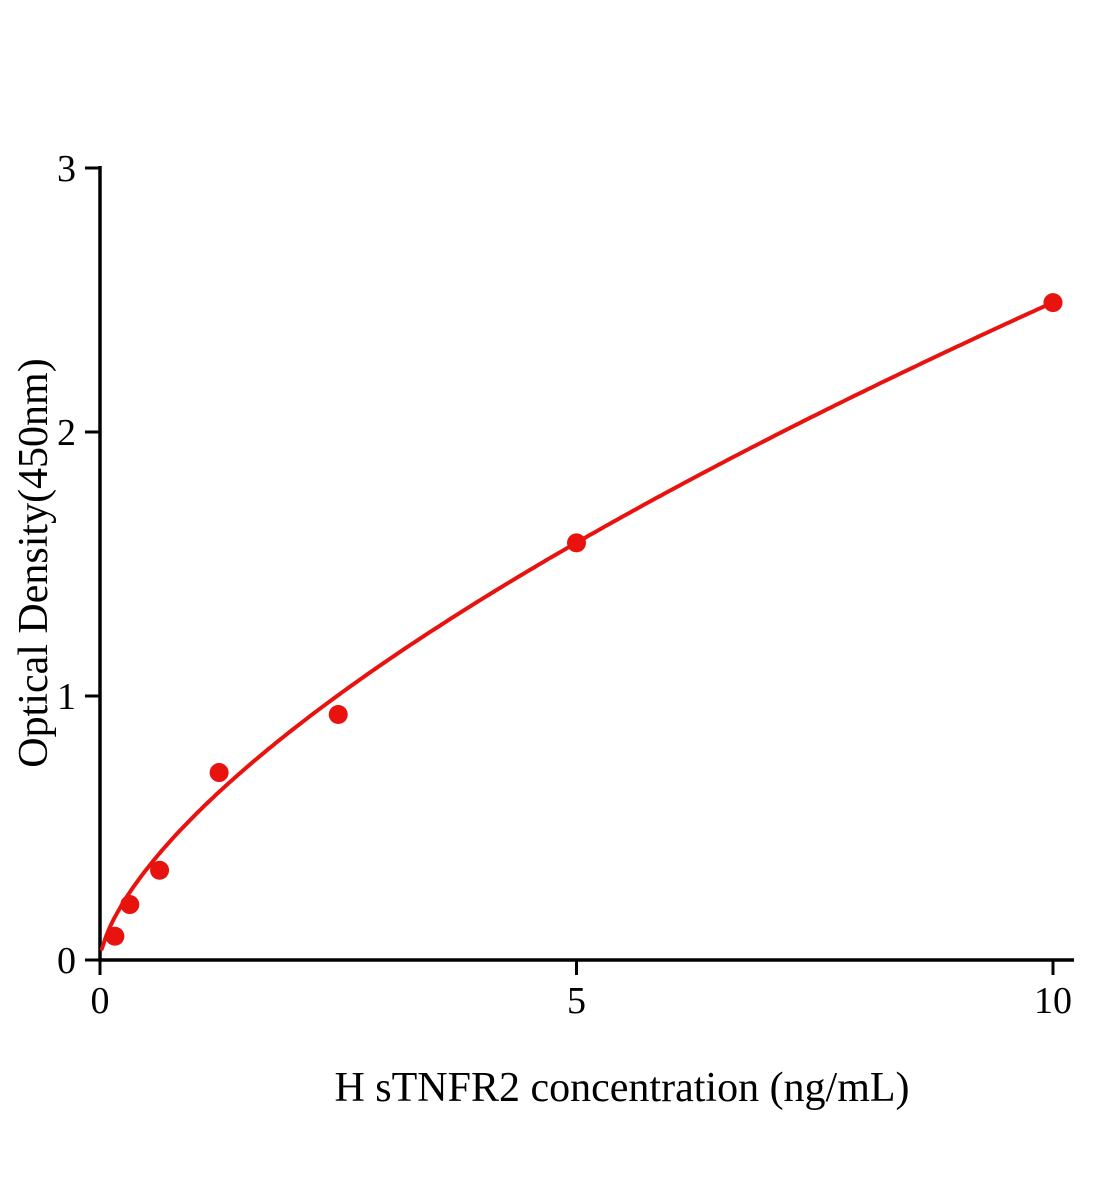 The image size is (1104, 1200). I want to click on y-tick-label: 0, so click(66, 961).